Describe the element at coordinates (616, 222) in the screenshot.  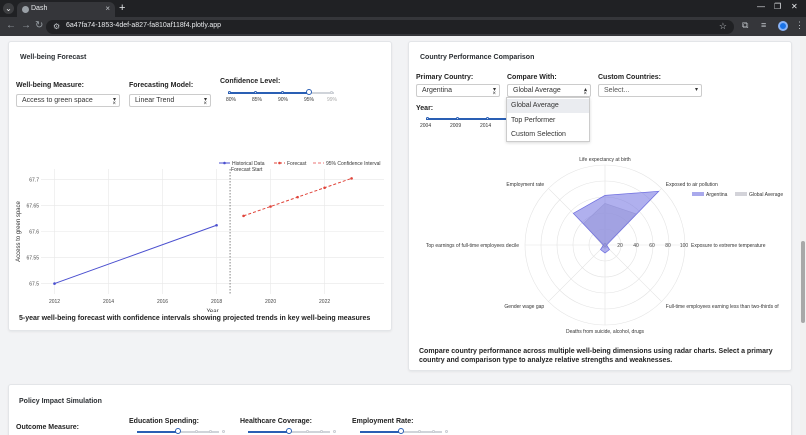
I see `radar-series-area` at that location.